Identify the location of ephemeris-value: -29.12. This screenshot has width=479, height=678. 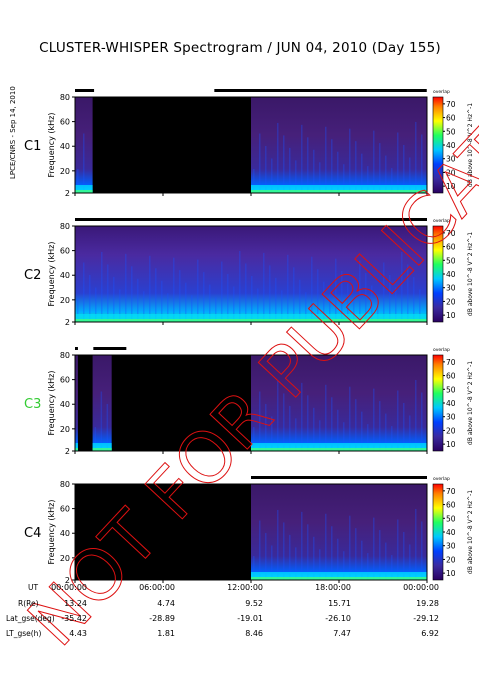
(426, 618).